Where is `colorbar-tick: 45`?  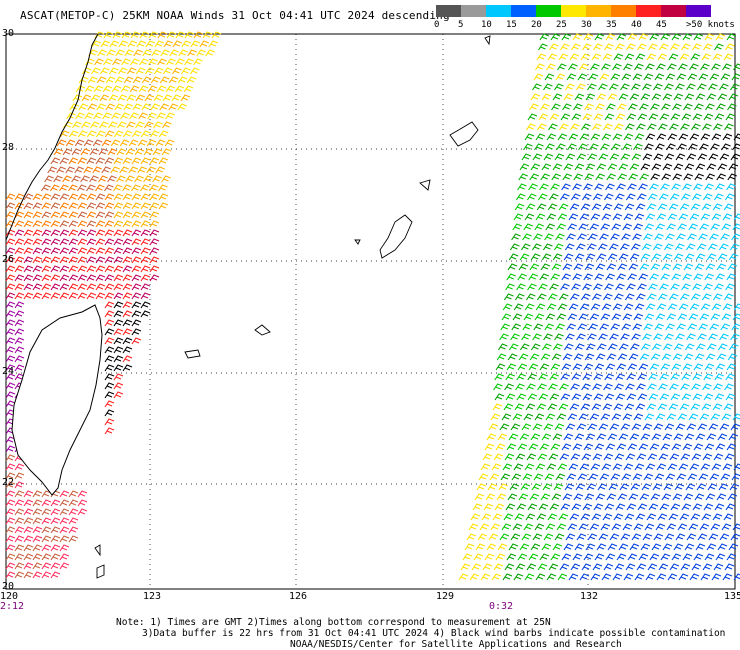 colorbar-tick: 45 is located at coordinates (661, 25).